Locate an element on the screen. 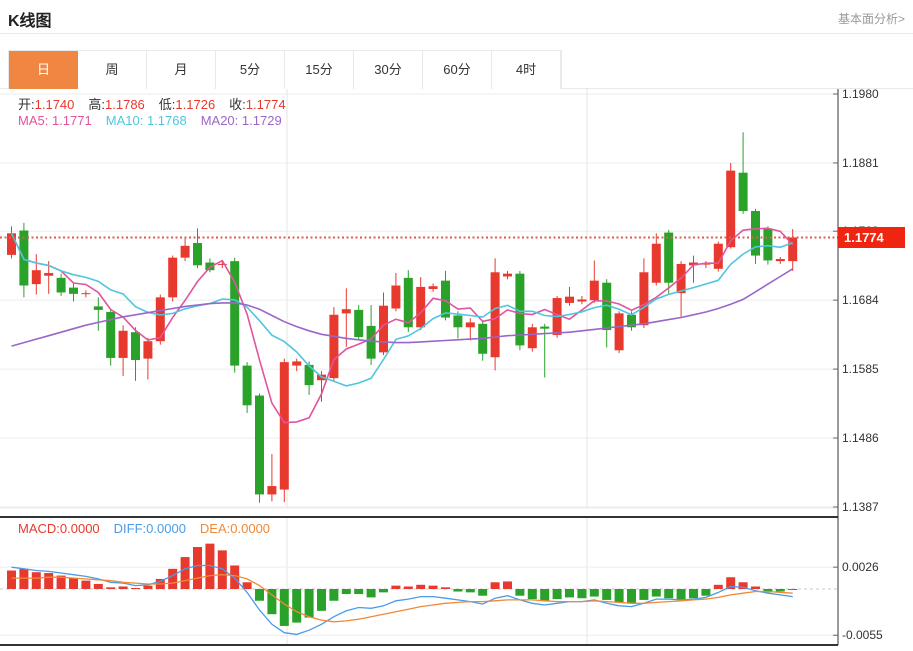  low-label: 低: is located at coordinates (167, 104).